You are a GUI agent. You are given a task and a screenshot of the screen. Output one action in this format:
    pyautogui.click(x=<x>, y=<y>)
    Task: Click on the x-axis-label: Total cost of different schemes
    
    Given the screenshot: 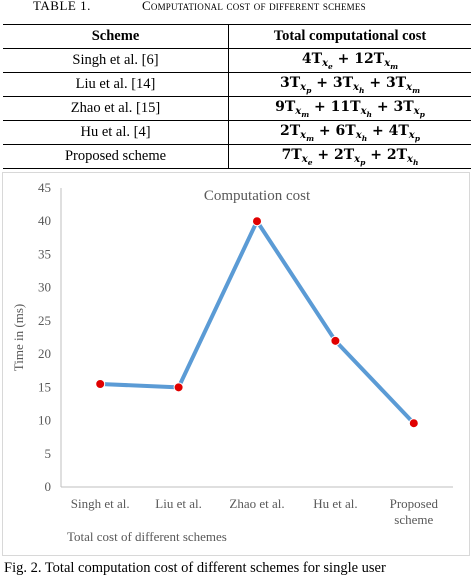 What is the action you would take?
    pyautogui.click(x=147, y=536)
    